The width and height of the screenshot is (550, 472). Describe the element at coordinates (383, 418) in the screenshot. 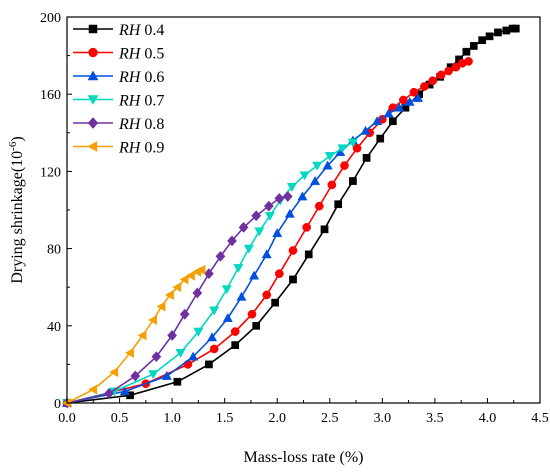

I see `x-tick-label: 3.0` at that location.